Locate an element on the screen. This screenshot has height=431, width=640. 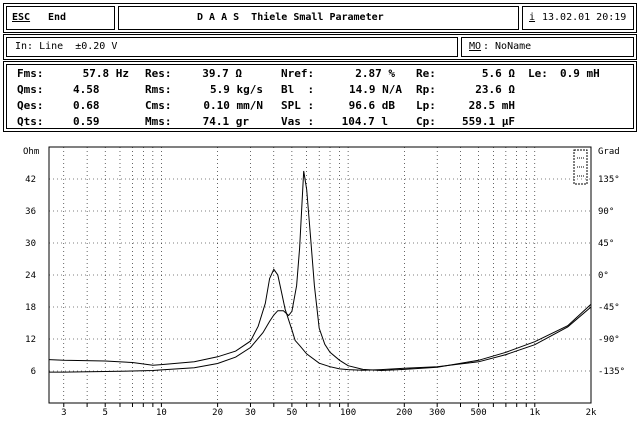
x-tick-label: 50 is located at coordinates (291, 413).